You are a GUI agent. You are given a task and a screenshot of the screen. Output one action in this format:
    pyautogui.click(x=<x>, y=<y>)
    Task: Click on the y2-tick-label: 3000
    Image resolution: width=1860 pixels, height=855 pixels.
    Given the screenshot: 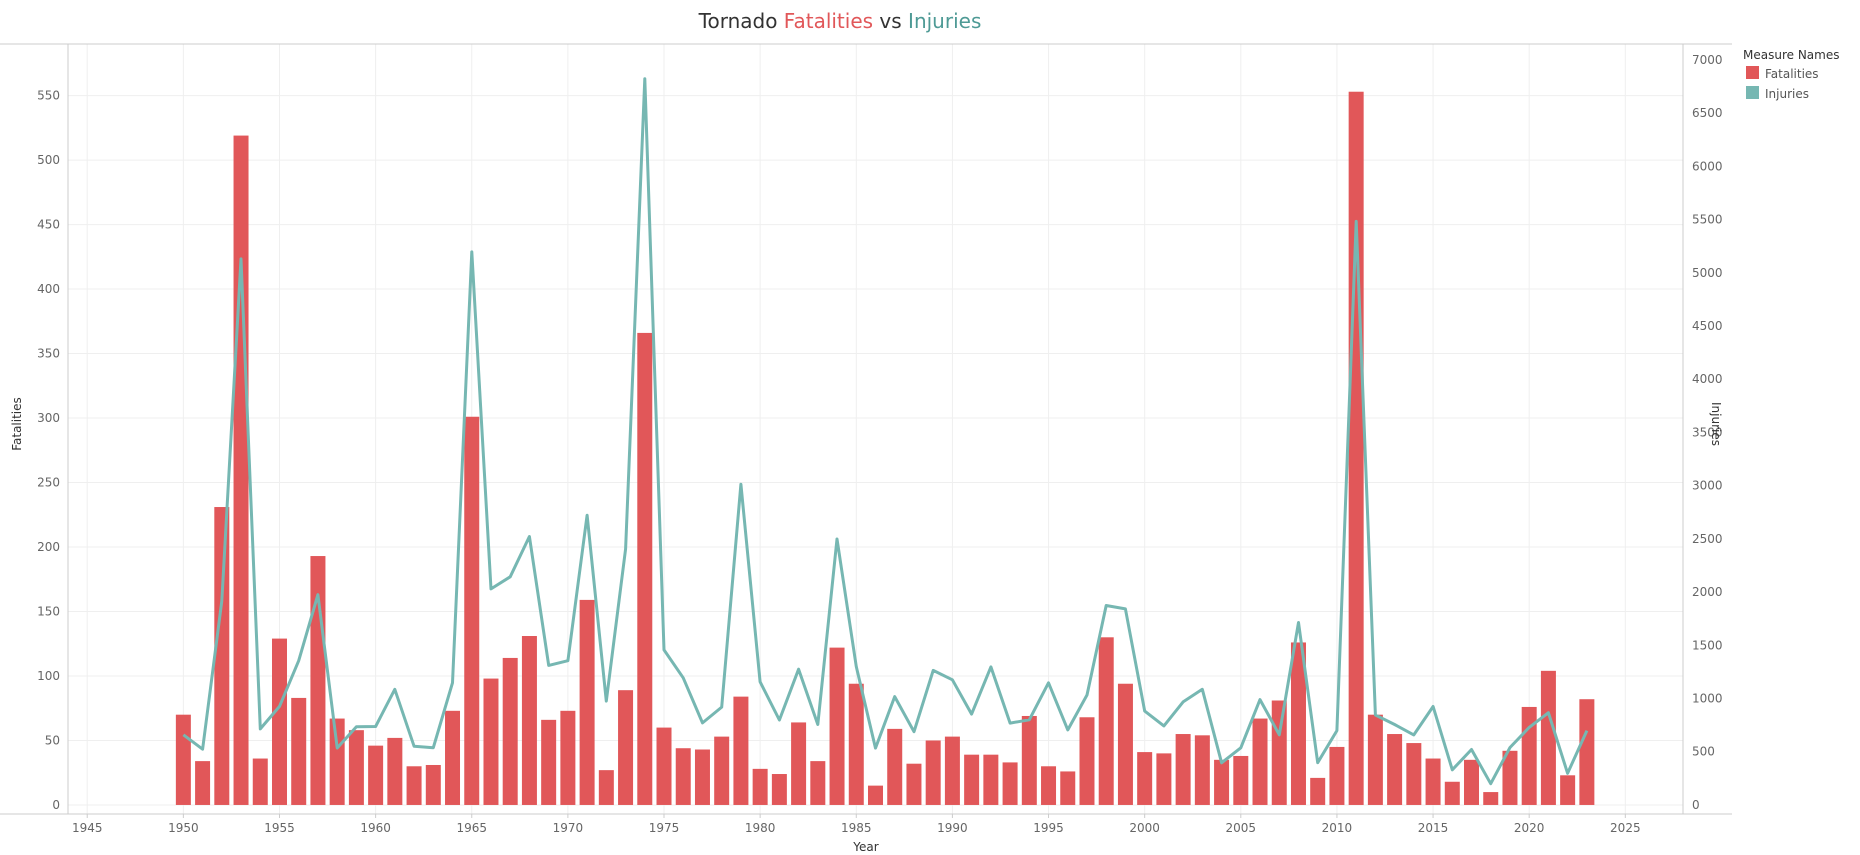 What is the action you would take?
    pyautogui.click(x=1707, y=486)
    